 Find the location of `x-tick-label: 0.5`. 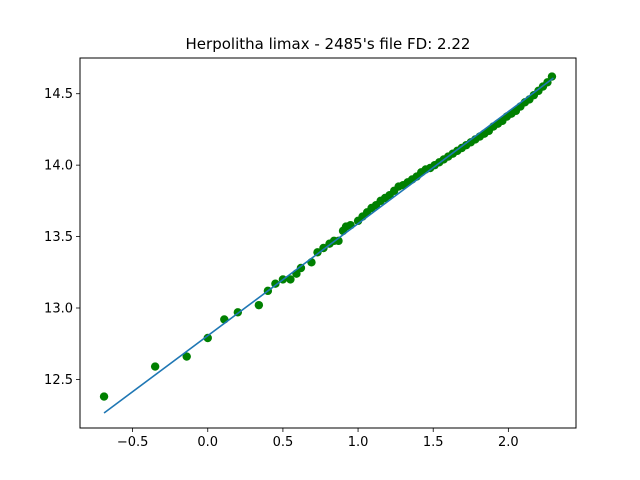

x-tick-label: 0.5 is located at coordinates (283, 442).